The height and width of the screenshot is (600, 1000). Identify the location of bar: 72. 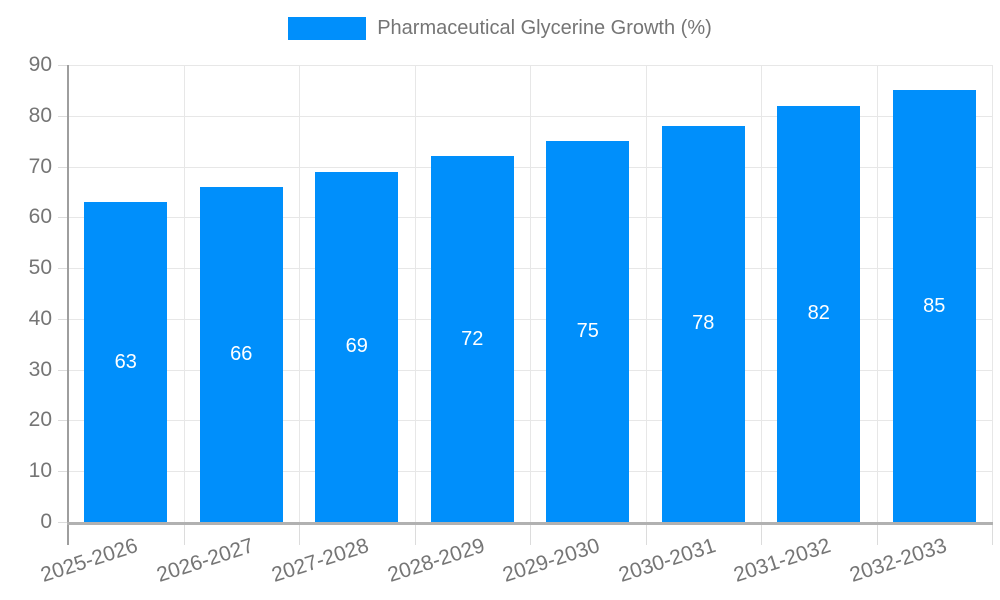
(472, 339).